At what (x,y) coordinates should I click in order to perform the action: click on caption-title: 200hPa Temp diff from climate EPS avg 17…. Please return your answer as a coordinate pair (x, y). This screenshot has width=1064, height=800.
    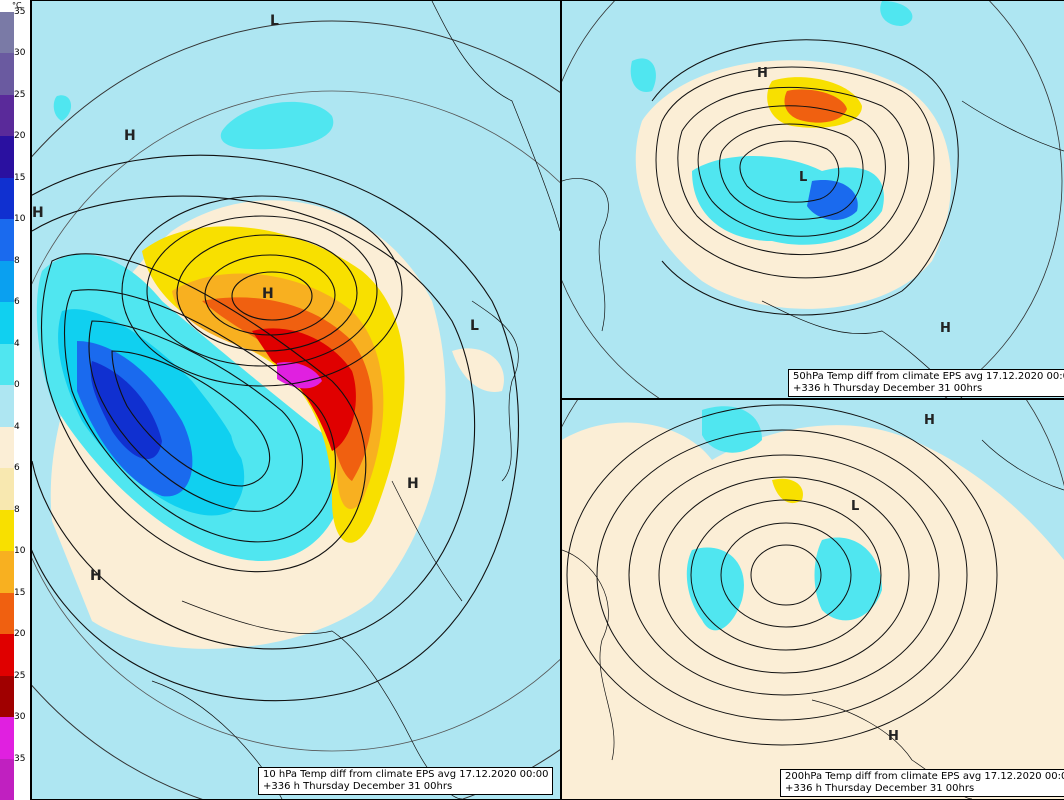
    Looking at the image, I should click on (924, 776).